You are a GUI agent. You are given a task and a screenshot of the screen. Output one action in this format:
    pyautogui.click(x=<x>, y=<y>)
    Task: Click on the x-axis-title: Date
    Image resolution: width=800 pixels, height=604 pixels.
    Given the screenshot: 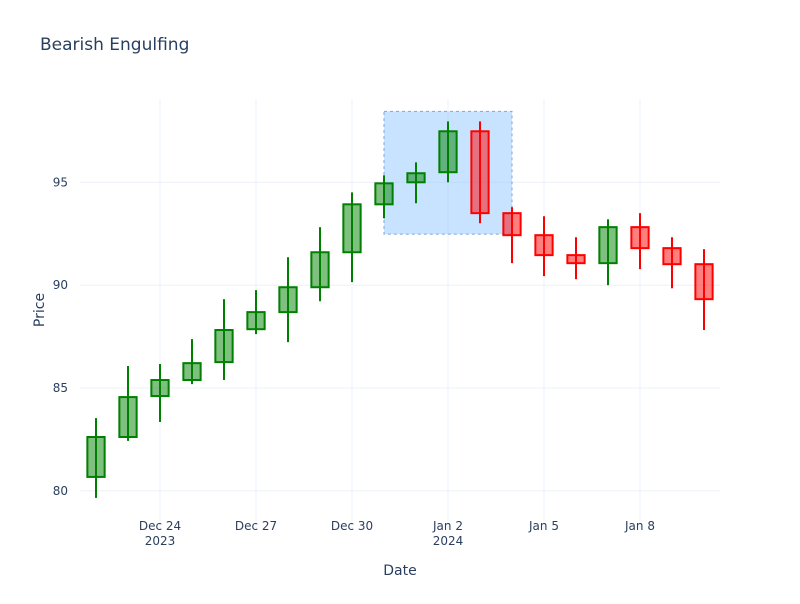 What is the action you would take?
    pyautogui.click(x=399, y=571)
    